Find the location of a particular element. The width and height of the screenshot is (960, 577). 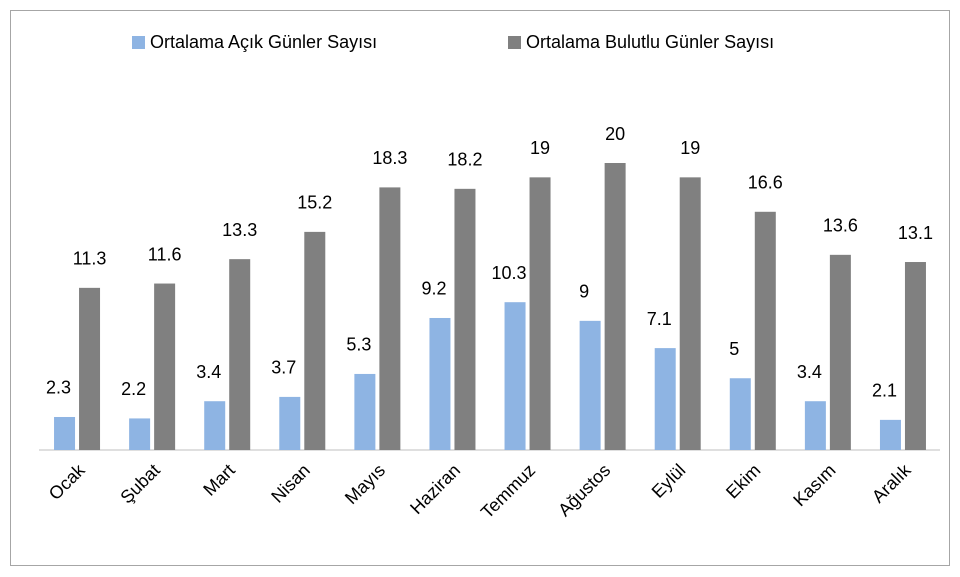

data-label: 16.6 is located at coordinates (765, 183).